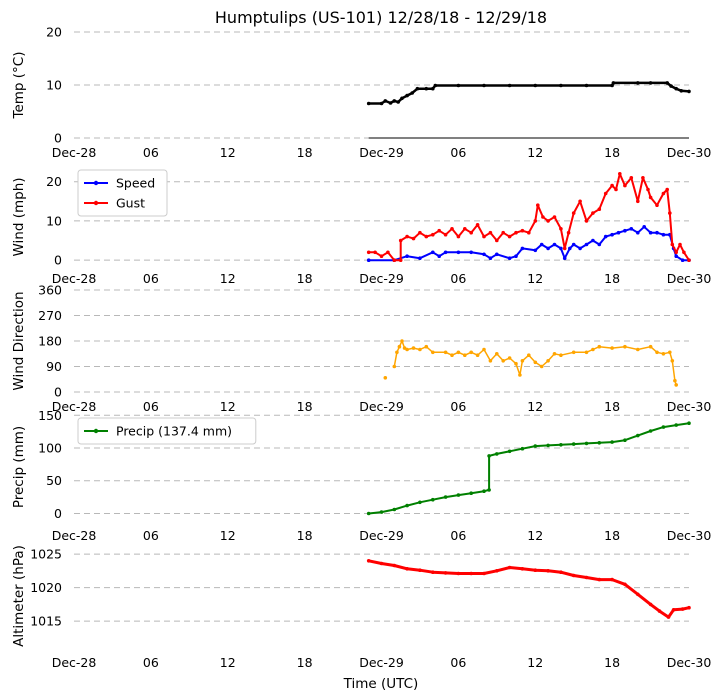  Describe the element at coordinates (381, 152) in the screenshot. I see `x-tick-label: Dec-29` at that location.